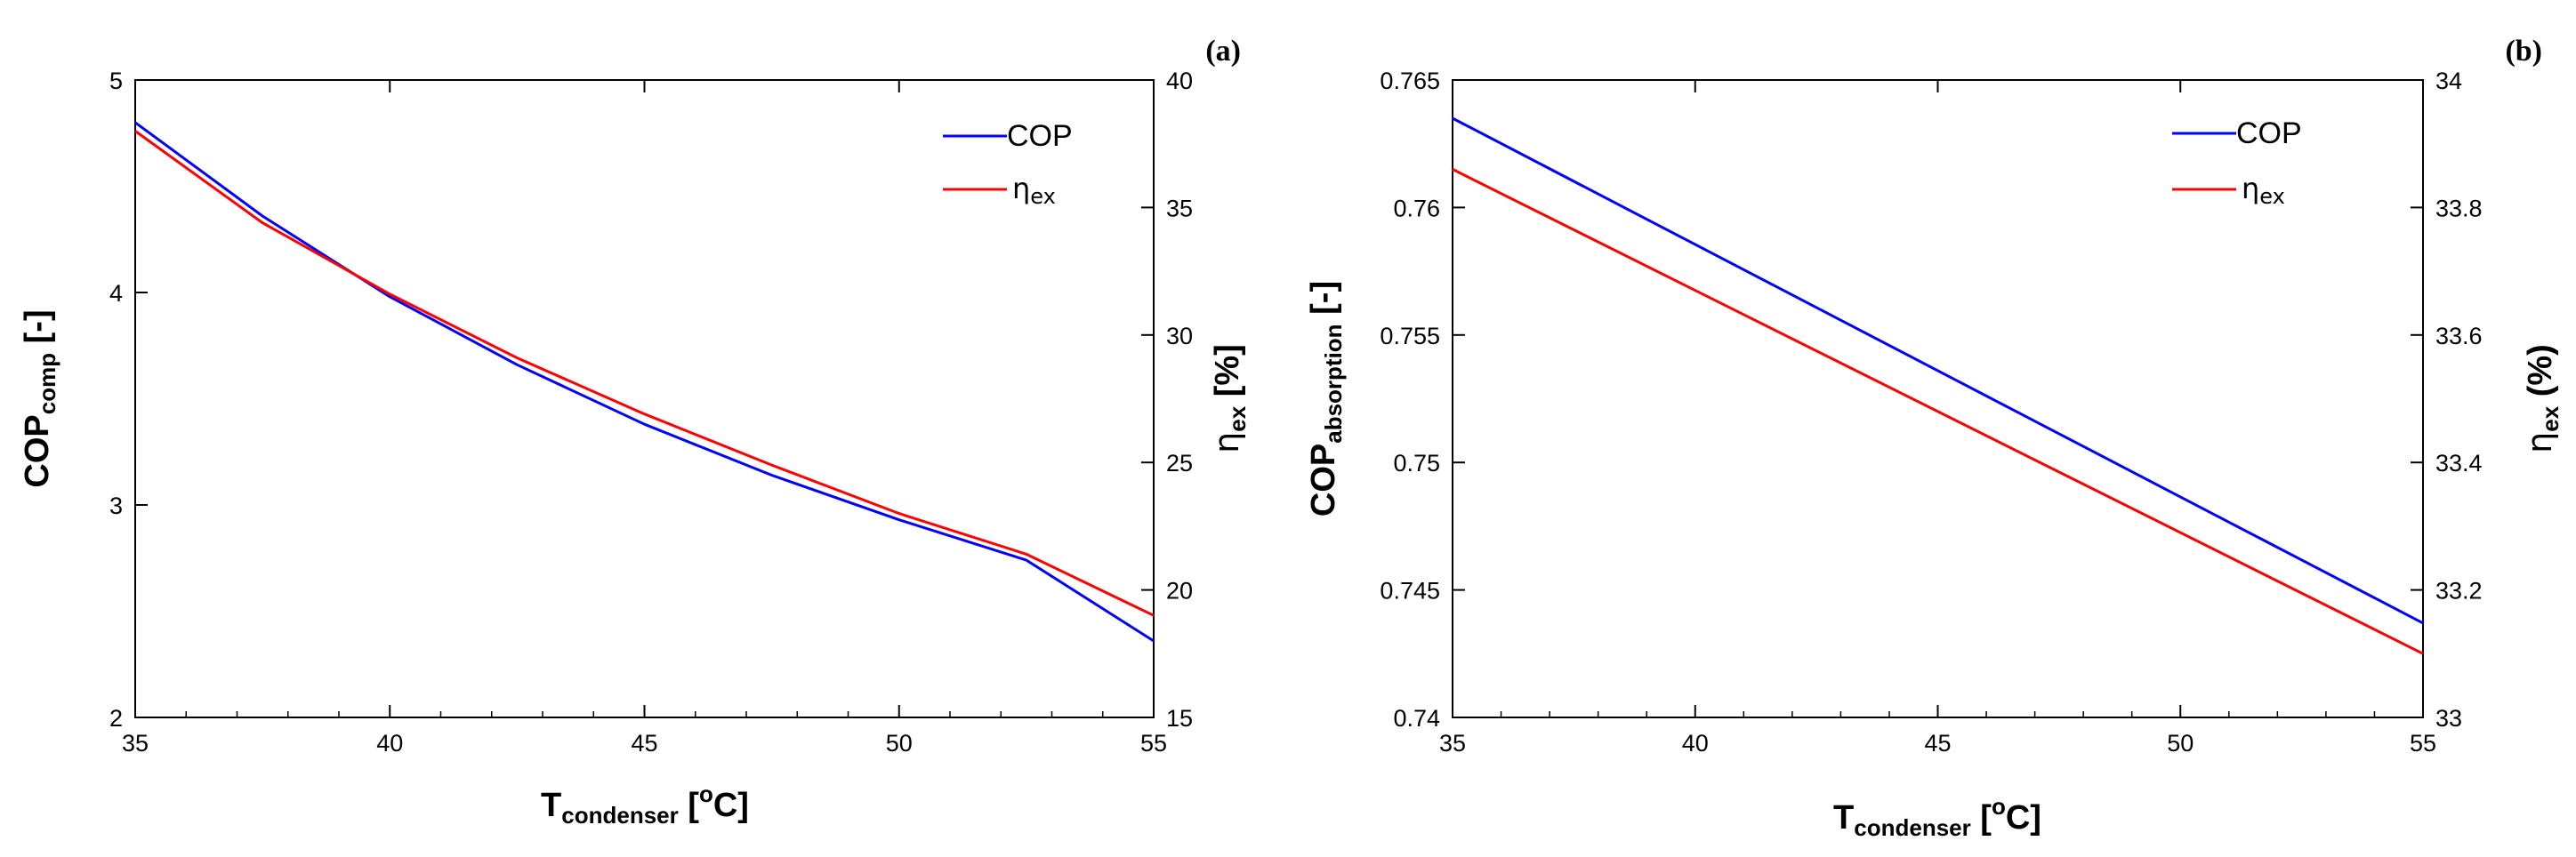 The image size is (2576, 857). Describe the element at coordinates (2523, 51) in the screenshot. I see `panel-label: (b)` at that location.